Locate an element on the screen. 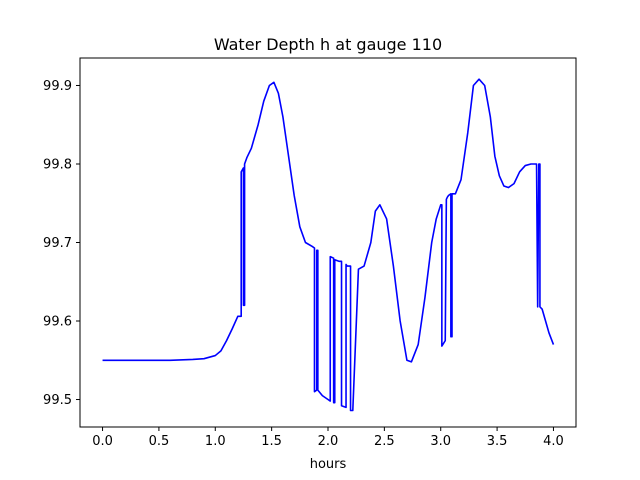  x-tick-label: 0.5 is located at coordinates (159, 441).